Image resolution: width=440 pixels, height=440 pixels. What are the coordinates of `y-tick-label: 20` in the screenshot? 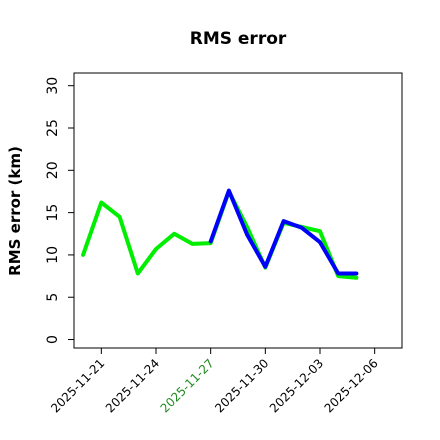 It's located at (53, 170).